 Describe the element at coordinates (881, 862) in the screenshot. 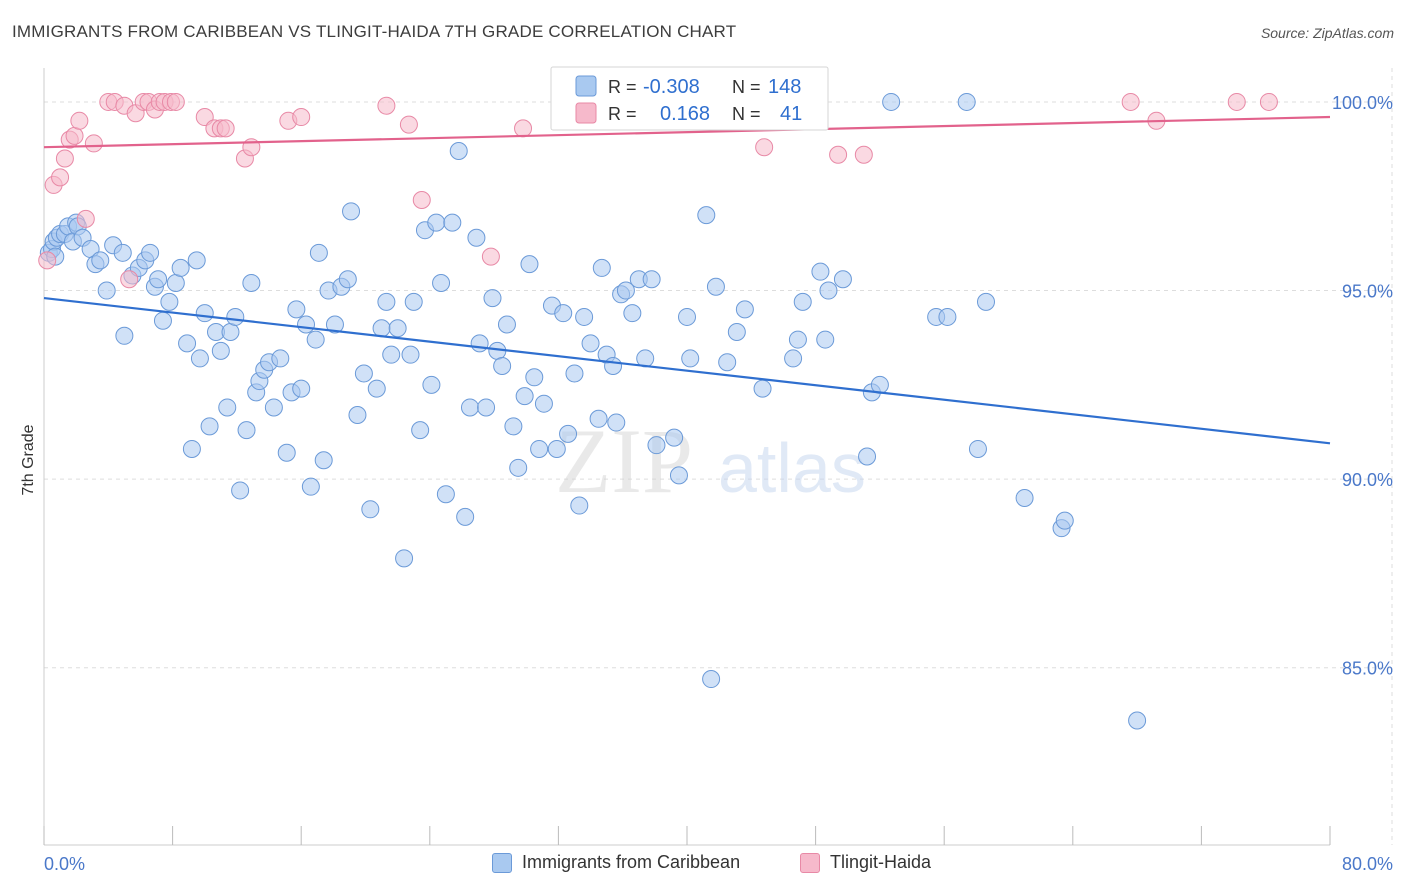

I see `legend-label-tlingit: Tlingit-Haida` at that location.